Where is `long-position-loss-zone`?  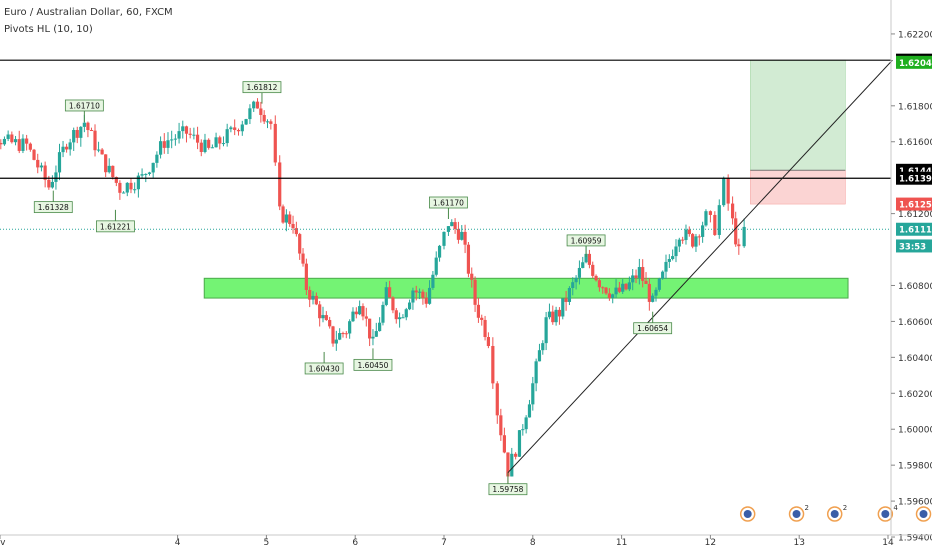
long-position-loss-zone is located at coordinates (797, 187).